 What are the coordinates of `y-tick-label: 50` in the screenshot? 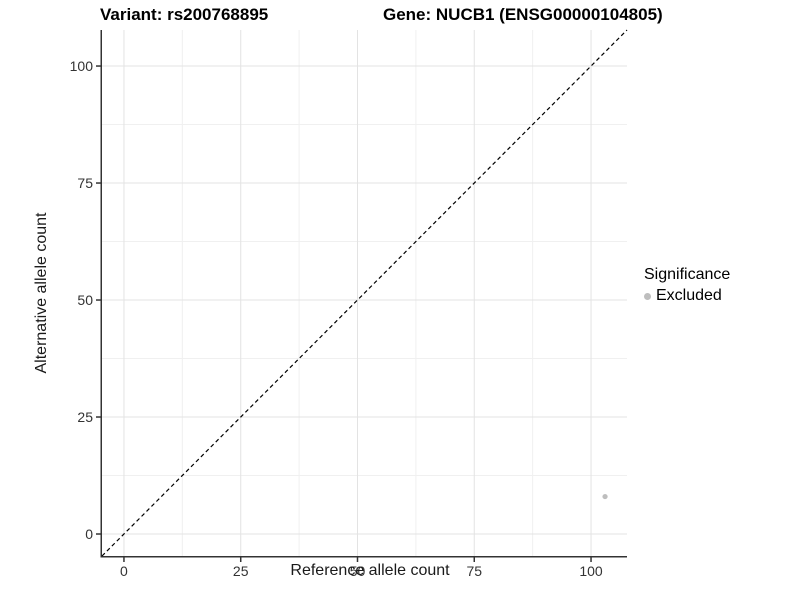 It's located at (85, 300).